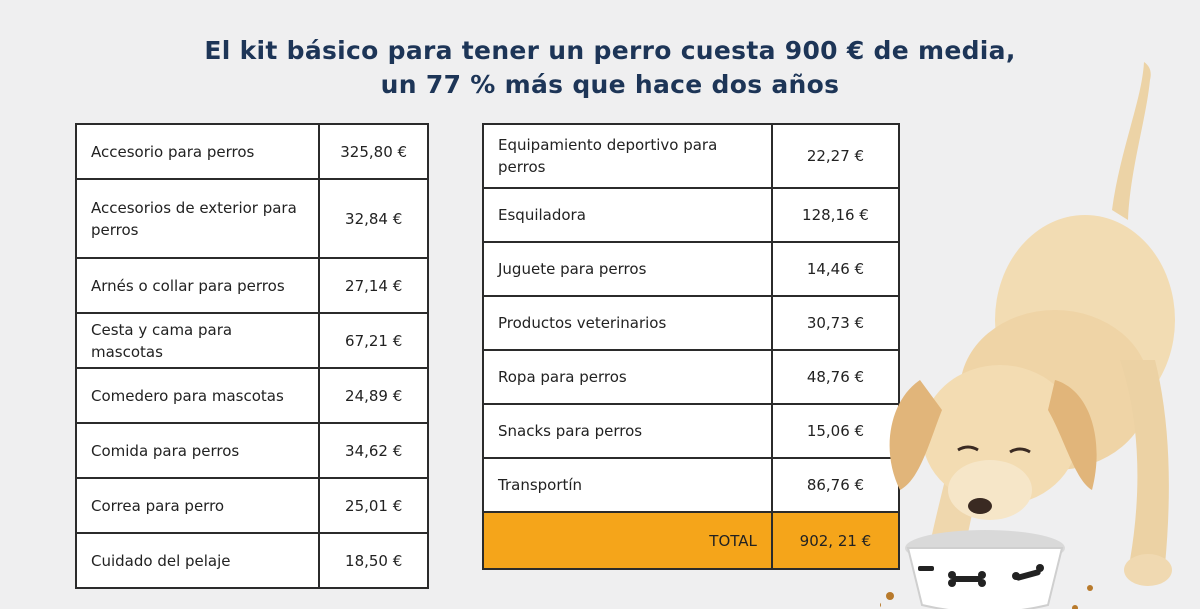 The height and width of the screenshot is (609, 1200). I want to click on item-price: 24,89 €, so click(373, 395).